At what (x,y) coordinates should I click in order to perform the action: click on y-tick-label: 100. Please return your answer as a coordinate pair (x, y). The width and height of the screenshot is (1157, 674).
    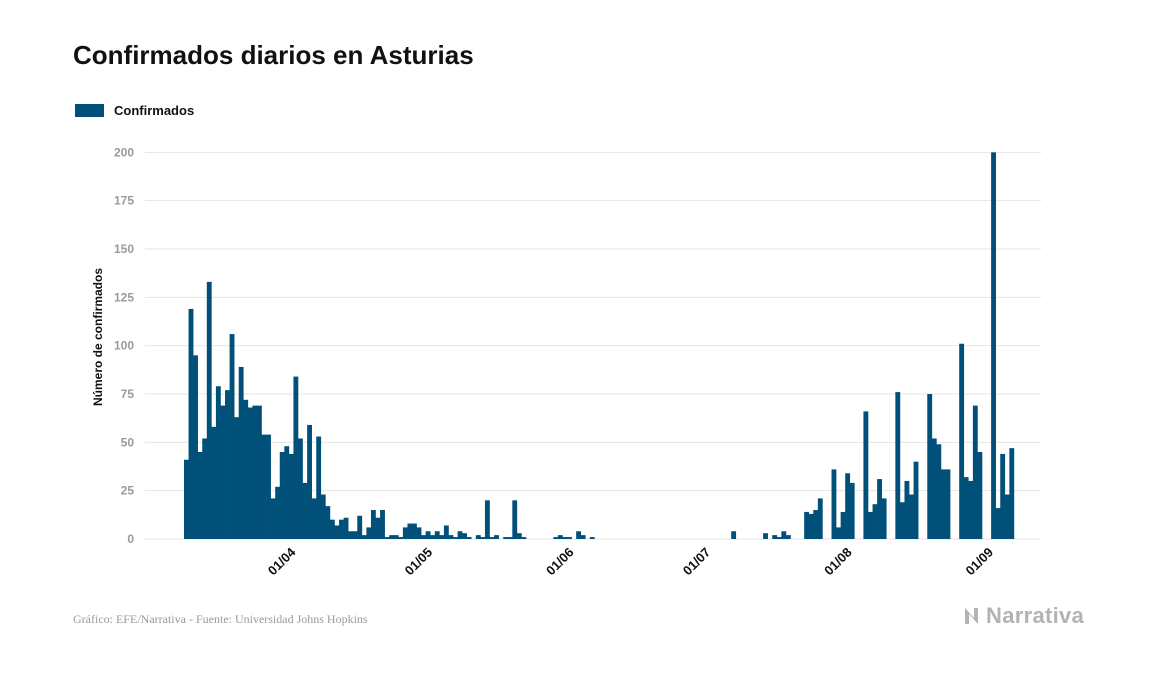
    Looking at the image, I should click on (124, 346).